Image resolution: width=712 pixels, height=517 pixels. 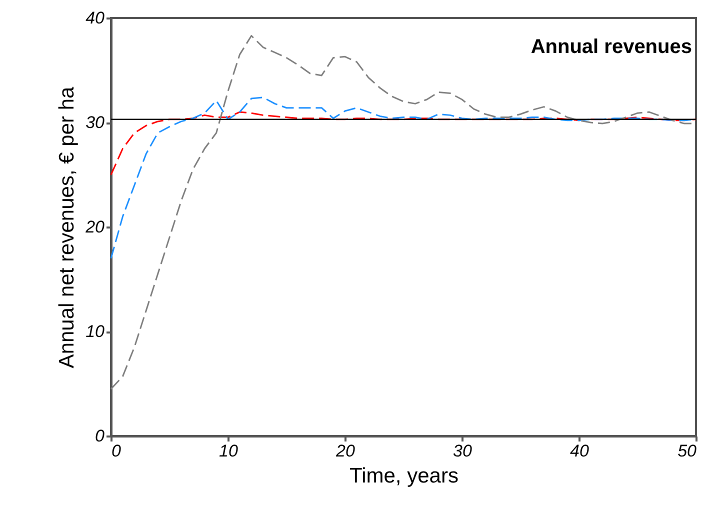 What do you see at coordinates (404, 476) in the screenshot?
I see `x-axis-title: Time, years` at bounding box center [404, 476].